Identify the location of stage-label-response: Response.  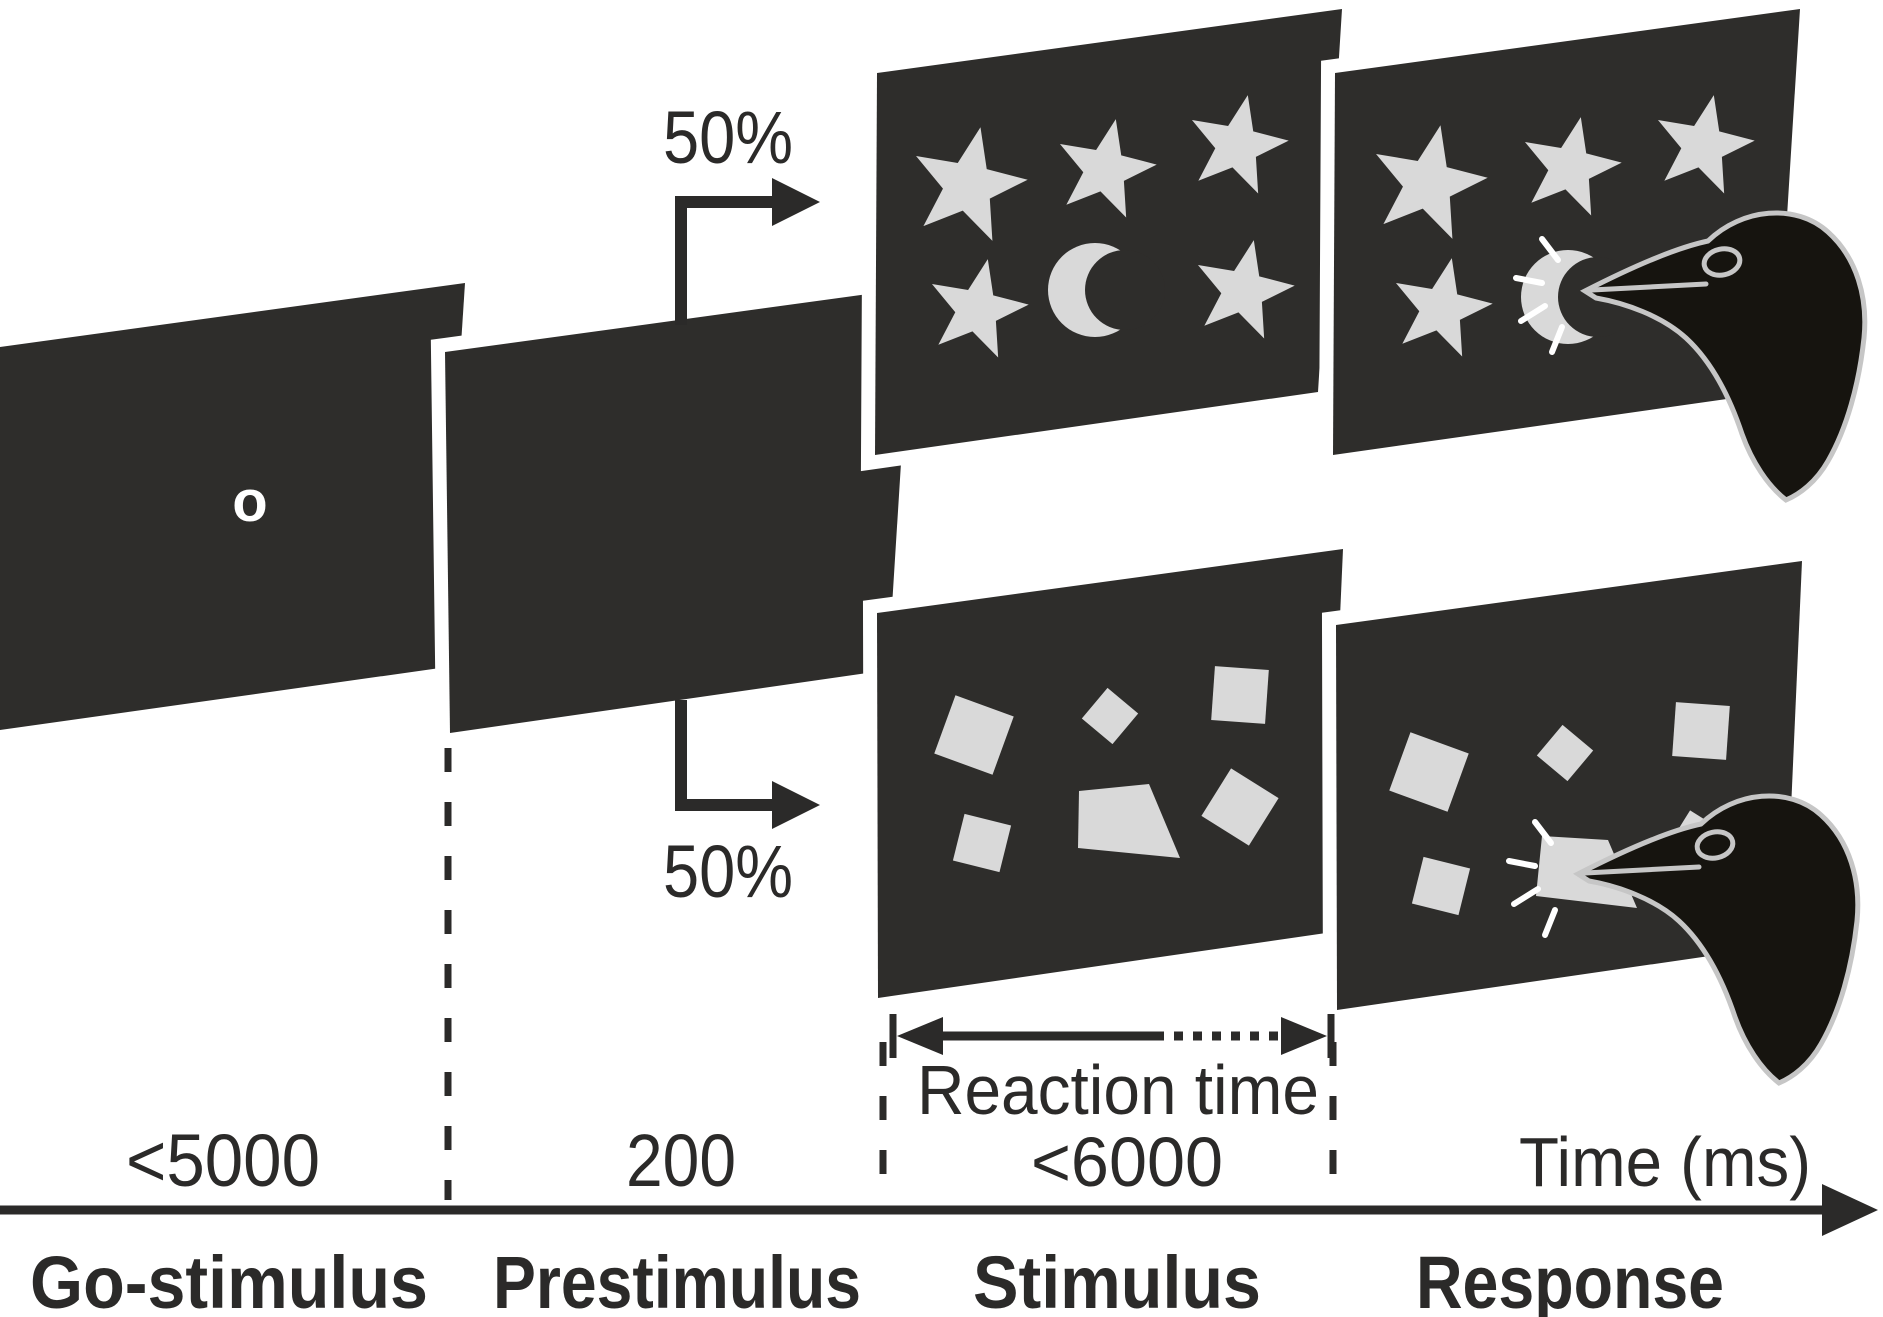
(1570, 1279).